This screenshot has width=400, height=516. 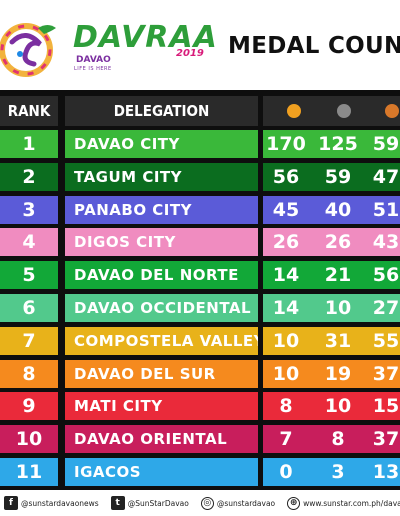 I want to click on bronze-medal-icon, so click(x=392, y=111).